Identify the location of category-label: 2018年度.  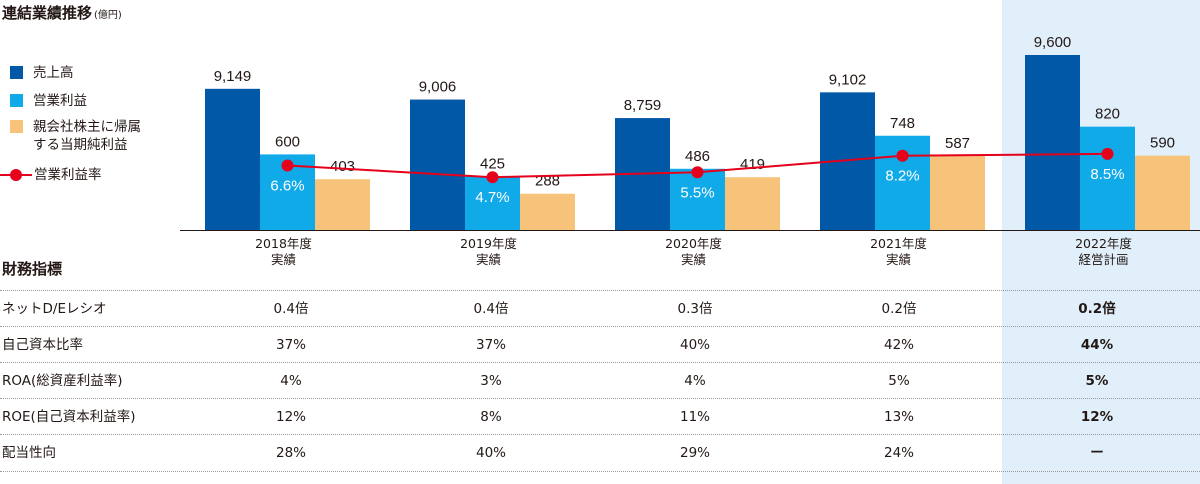
(283, 243).